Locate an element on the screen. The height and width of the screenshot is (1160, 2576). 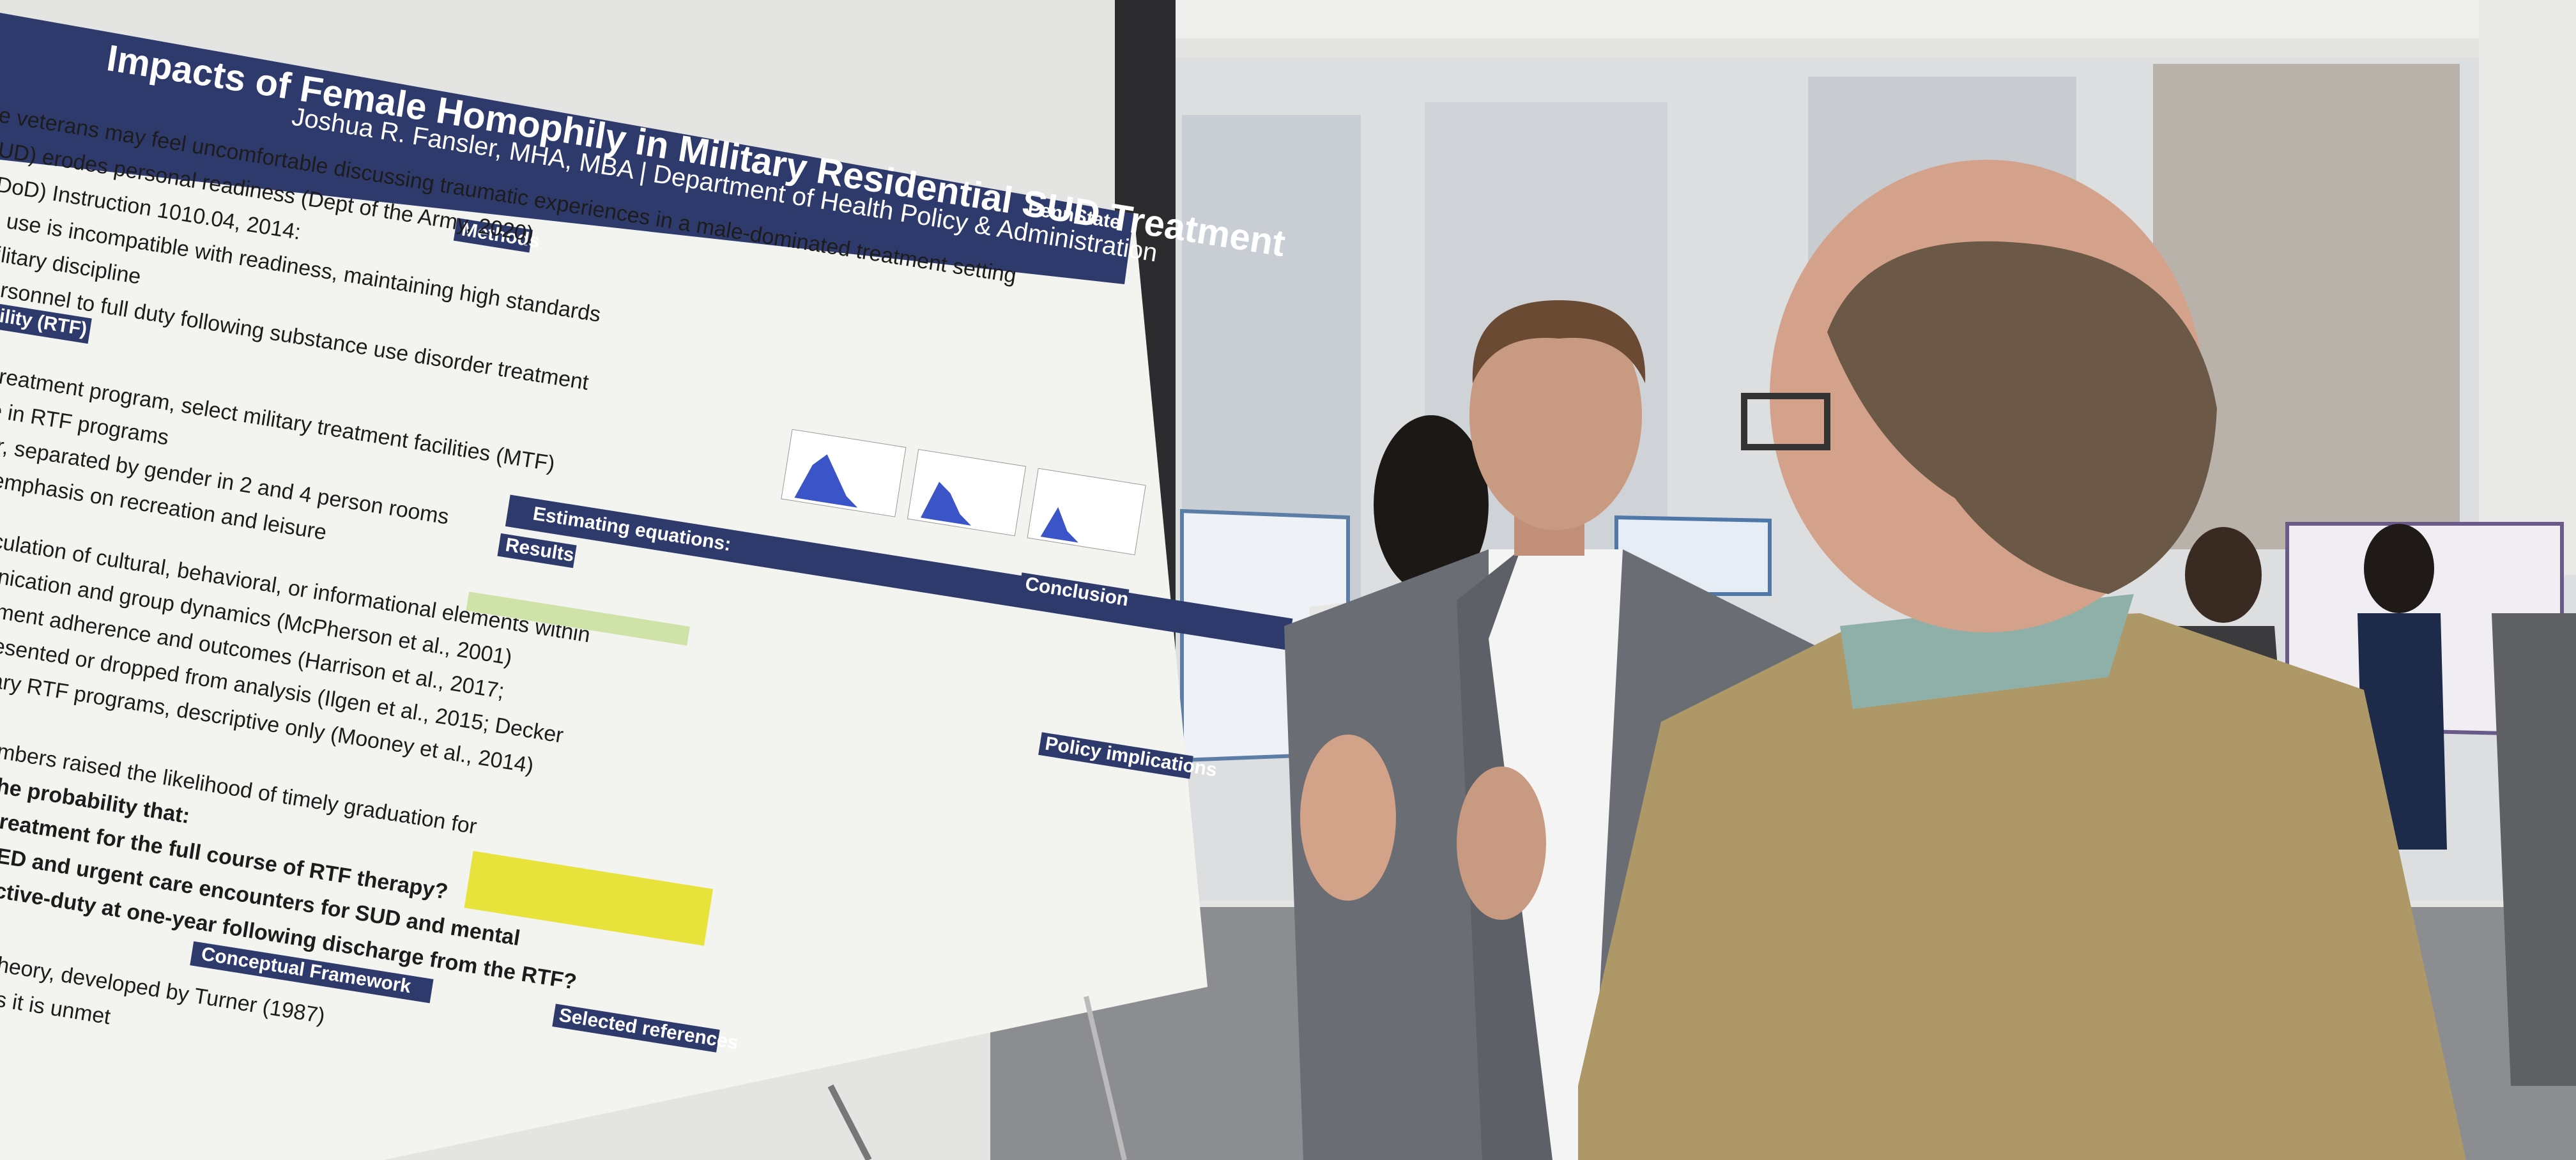
pillar is located at coordinates (2527, 287).